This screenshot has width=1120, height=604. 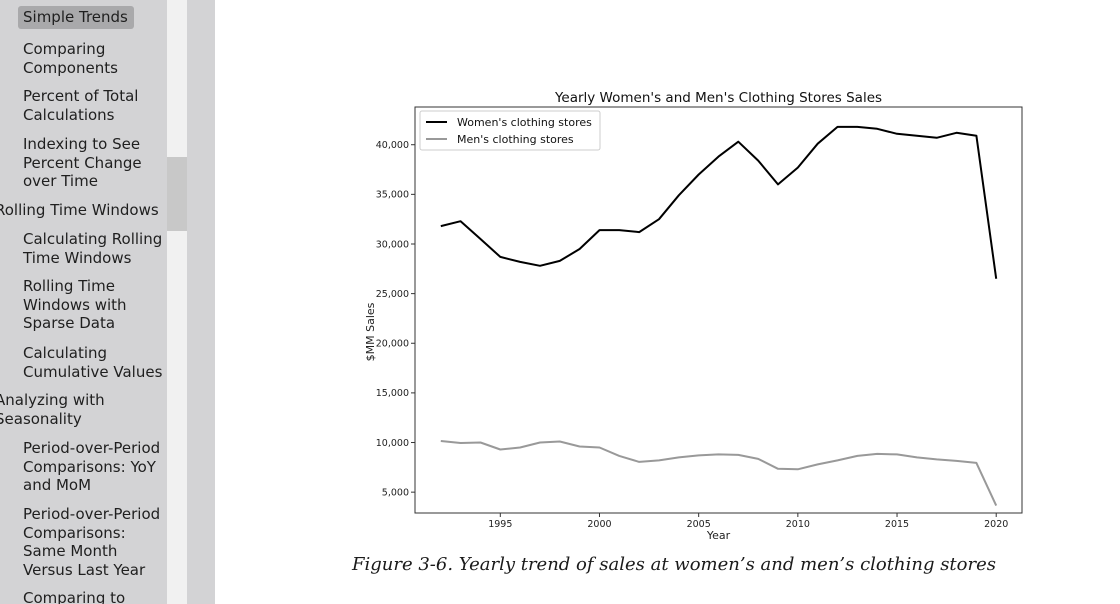 What do you see at coordinates (719, 473) in the screenshot?
I see `series-line-mens` at bounding box center [719, 473].